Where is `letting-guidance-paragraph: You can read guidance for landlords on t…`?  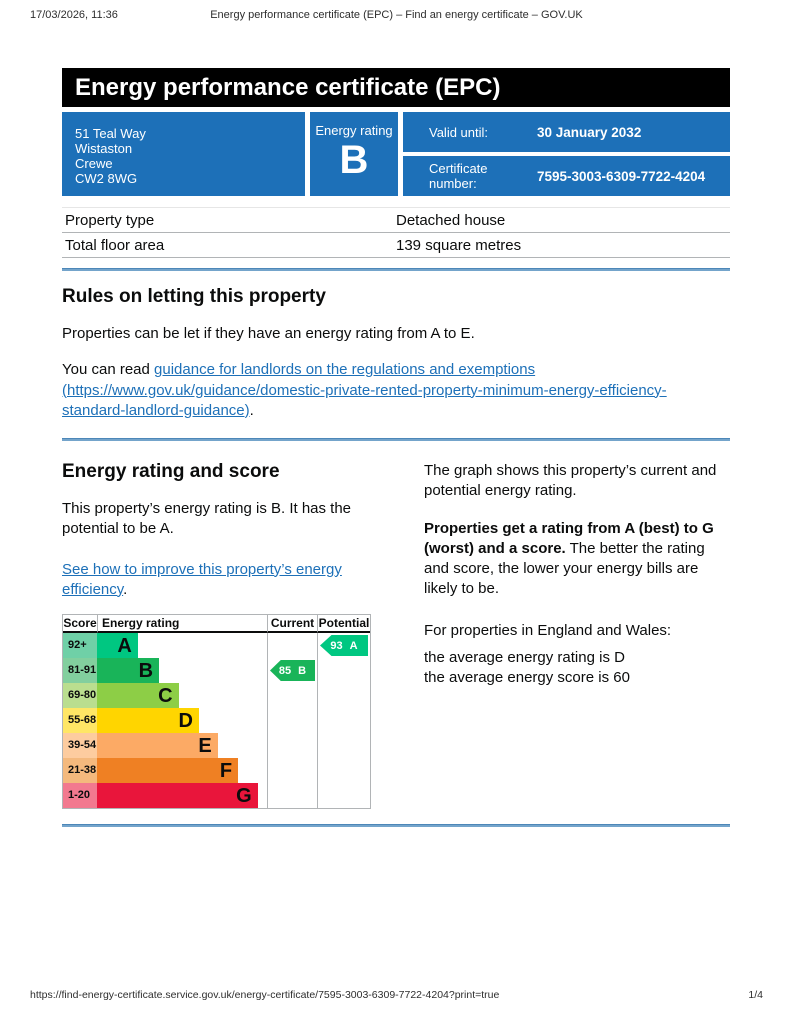
letting-guidance-paragraph: You can read guidance for landlords on t… is located at coordinates (396, 390).